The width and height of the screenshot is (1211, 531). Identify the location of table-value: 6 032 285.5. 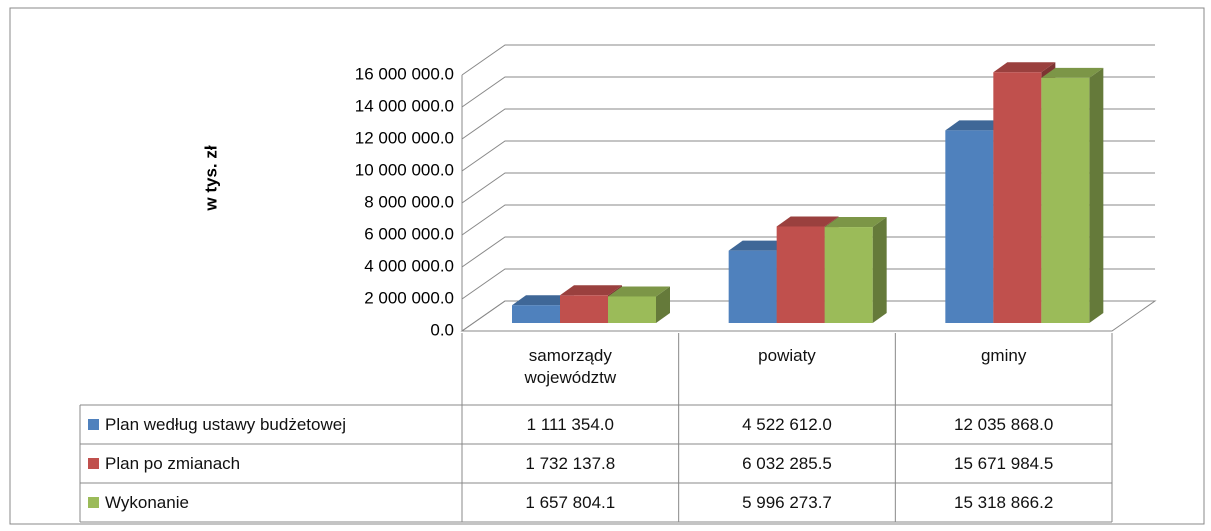
(787, 463).